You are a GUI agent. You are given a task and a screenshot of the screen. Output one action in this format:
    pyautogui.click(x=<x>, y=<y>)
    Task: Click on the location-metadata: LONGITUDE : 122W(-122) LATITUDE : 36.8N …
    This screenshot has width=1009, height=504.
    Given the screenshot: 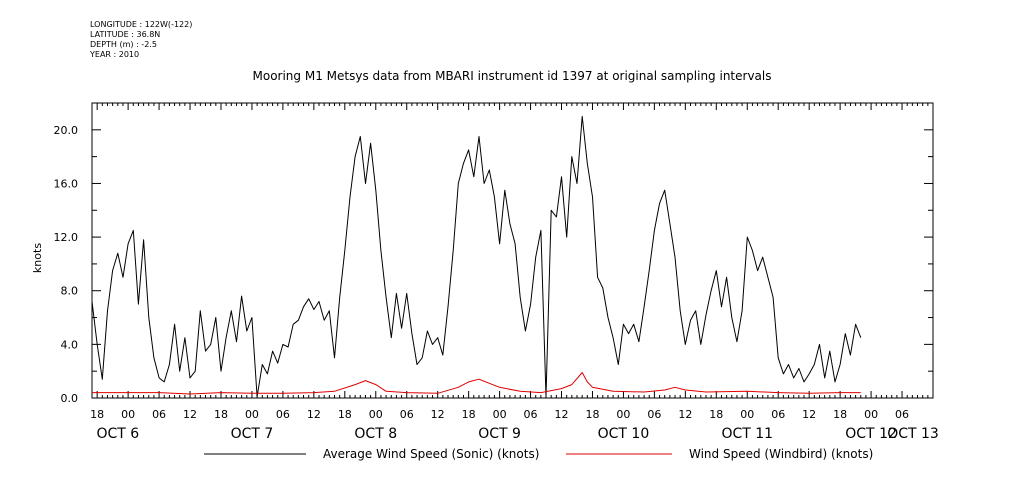 What is the action you would take?
    pyautogui.click(x=141, y=40)
    